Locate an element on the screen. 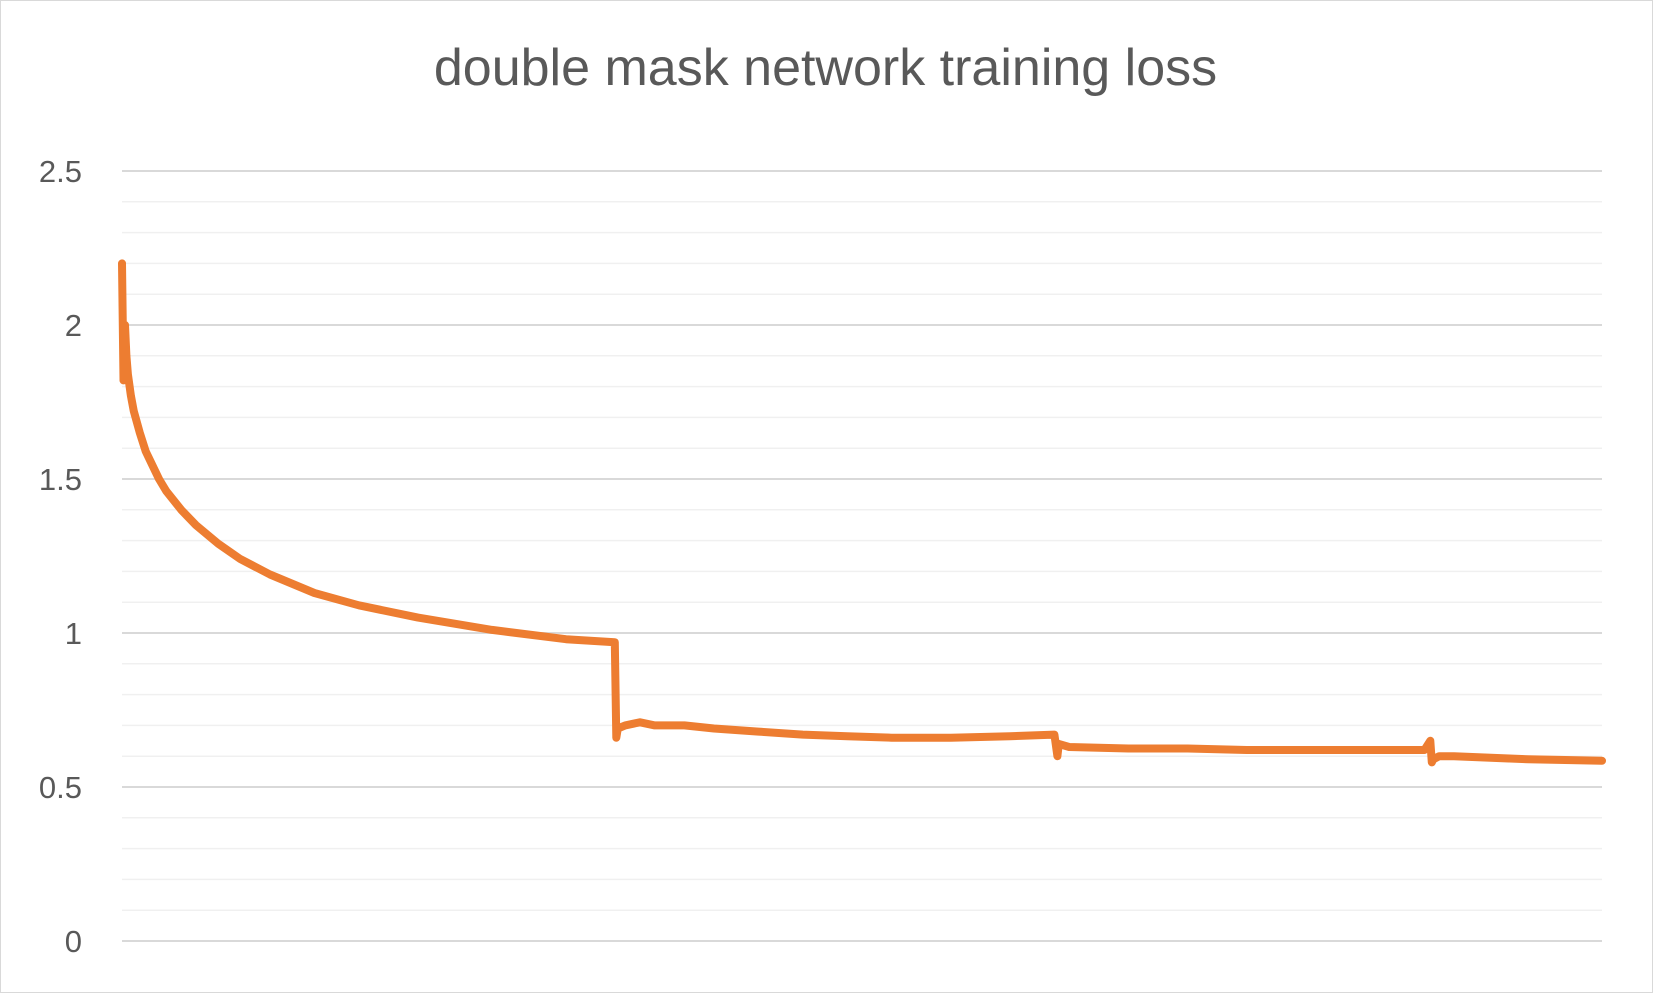  y-tick-label: 2.5 is located at coordinates (60, 171).